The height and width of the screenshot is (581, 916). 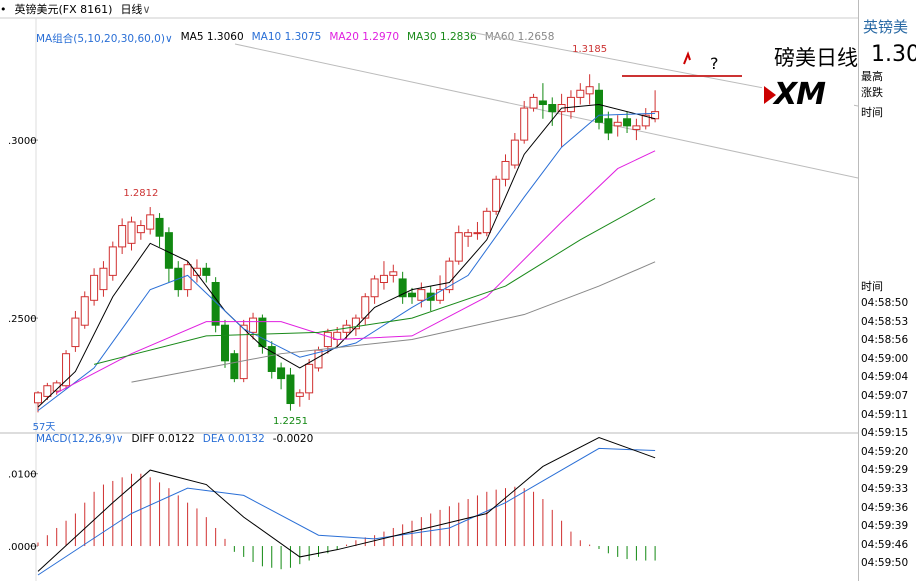 What do you see at coordinates (885, 507) in the screenshot?
I see `time-list-item: 04:59:36` at bounding box center [885, 507].